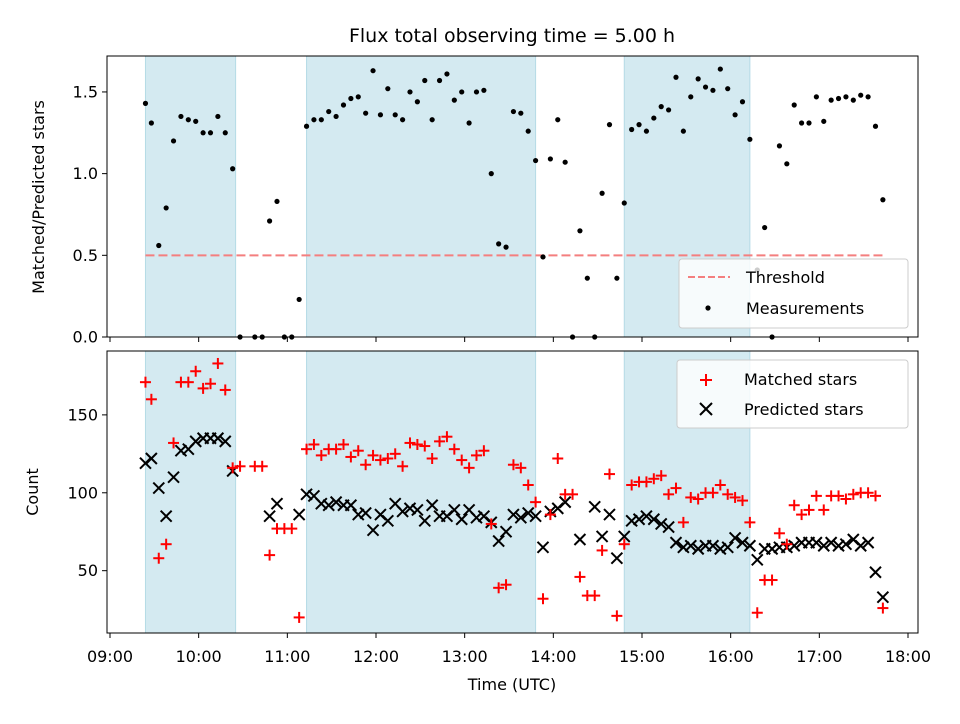 The height and width of the screenshot is (724, 960). I want to click on y-tick-label: 150, so click(82, 414).